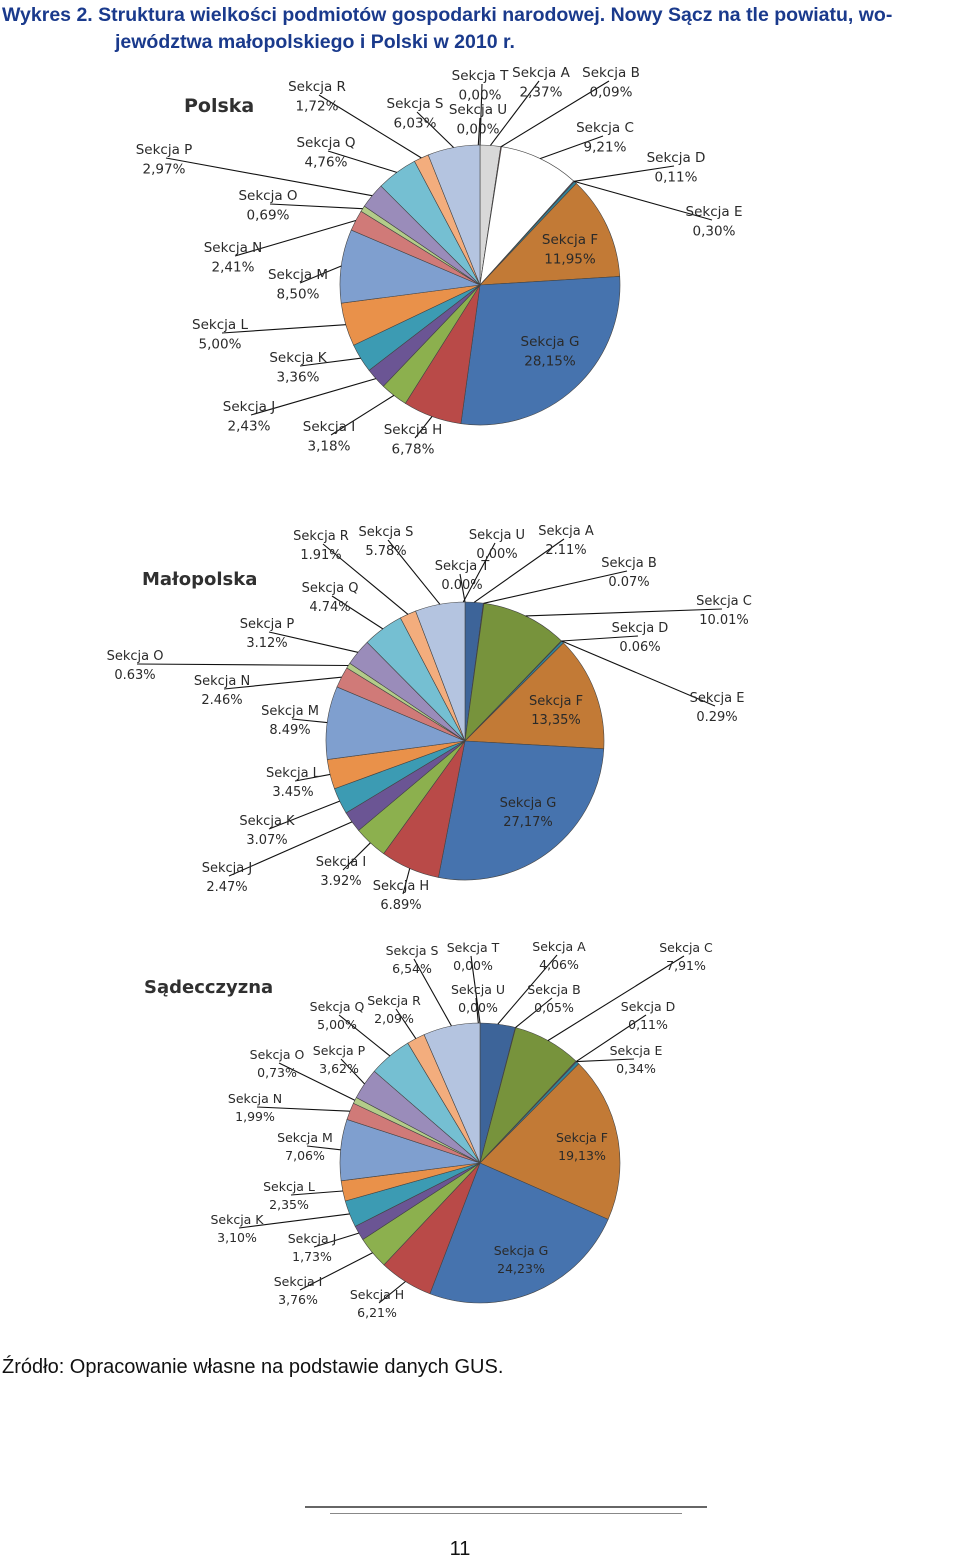 This screenshot has height=1561, width=960. Describe the element at coordinates (249, 417) in the screenshot. I see `polska-label-j: Sekcja J 2,43%` at that location.